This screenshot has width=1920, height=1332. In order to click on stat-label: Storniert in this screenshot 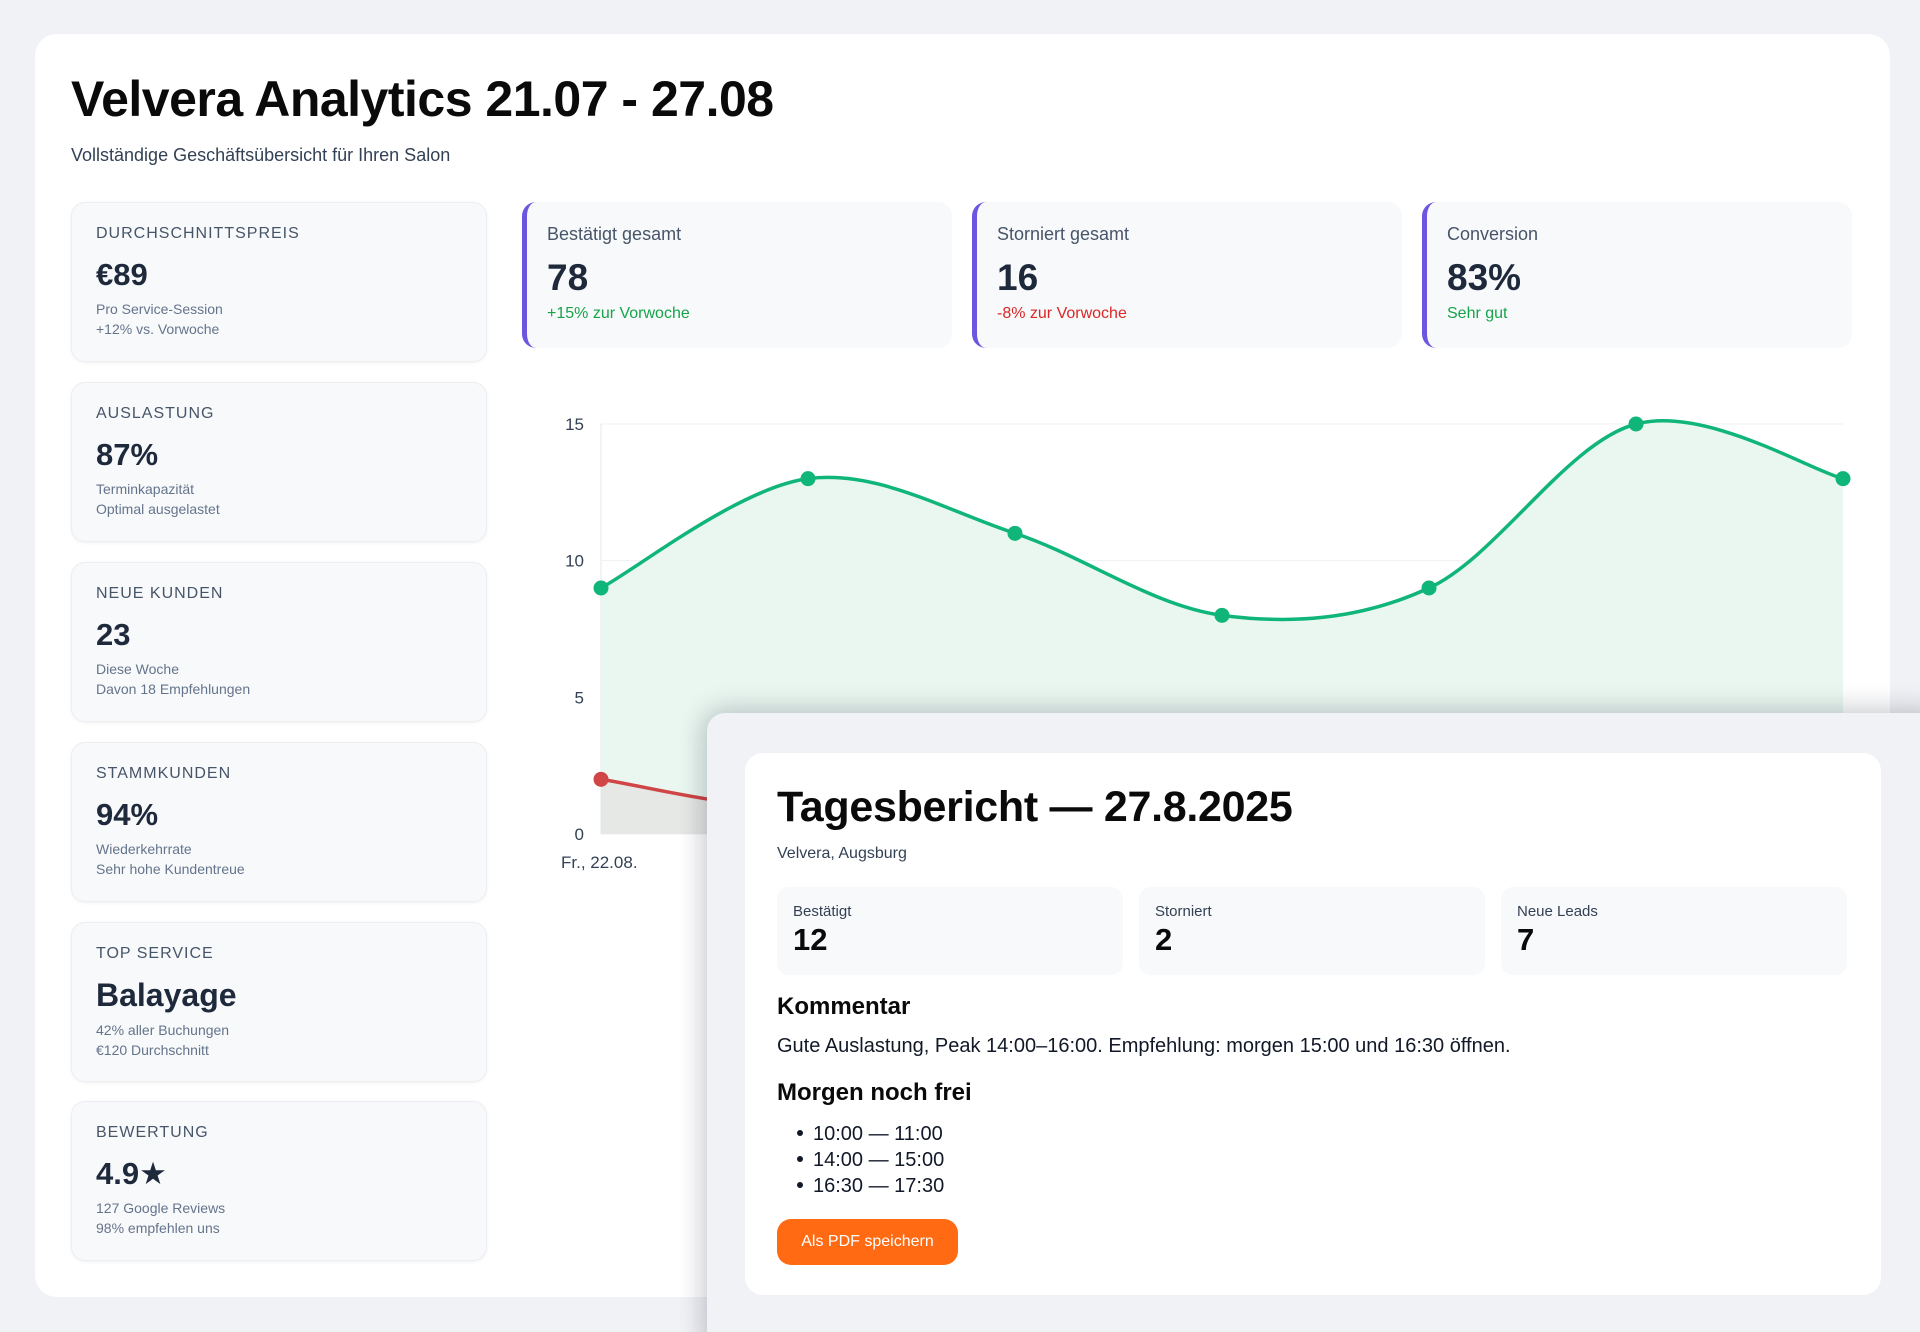, I will do `click(1183, 911)`.